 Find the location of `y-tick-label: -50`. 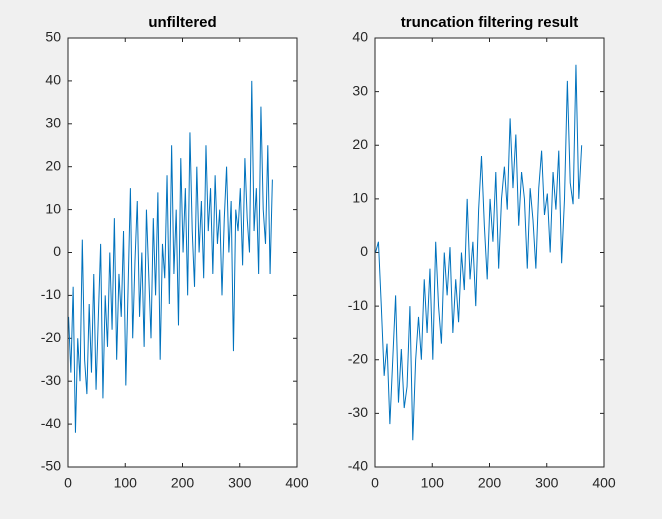

y-tick-label: -50 is located at coordinates (51, 466).